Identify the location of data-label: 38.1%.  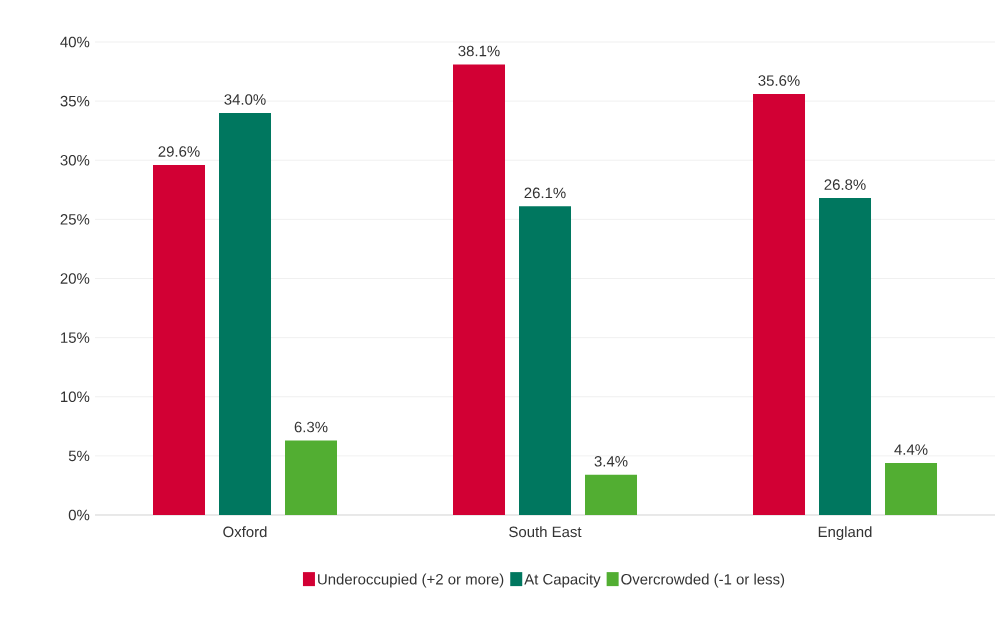
(479, 51).